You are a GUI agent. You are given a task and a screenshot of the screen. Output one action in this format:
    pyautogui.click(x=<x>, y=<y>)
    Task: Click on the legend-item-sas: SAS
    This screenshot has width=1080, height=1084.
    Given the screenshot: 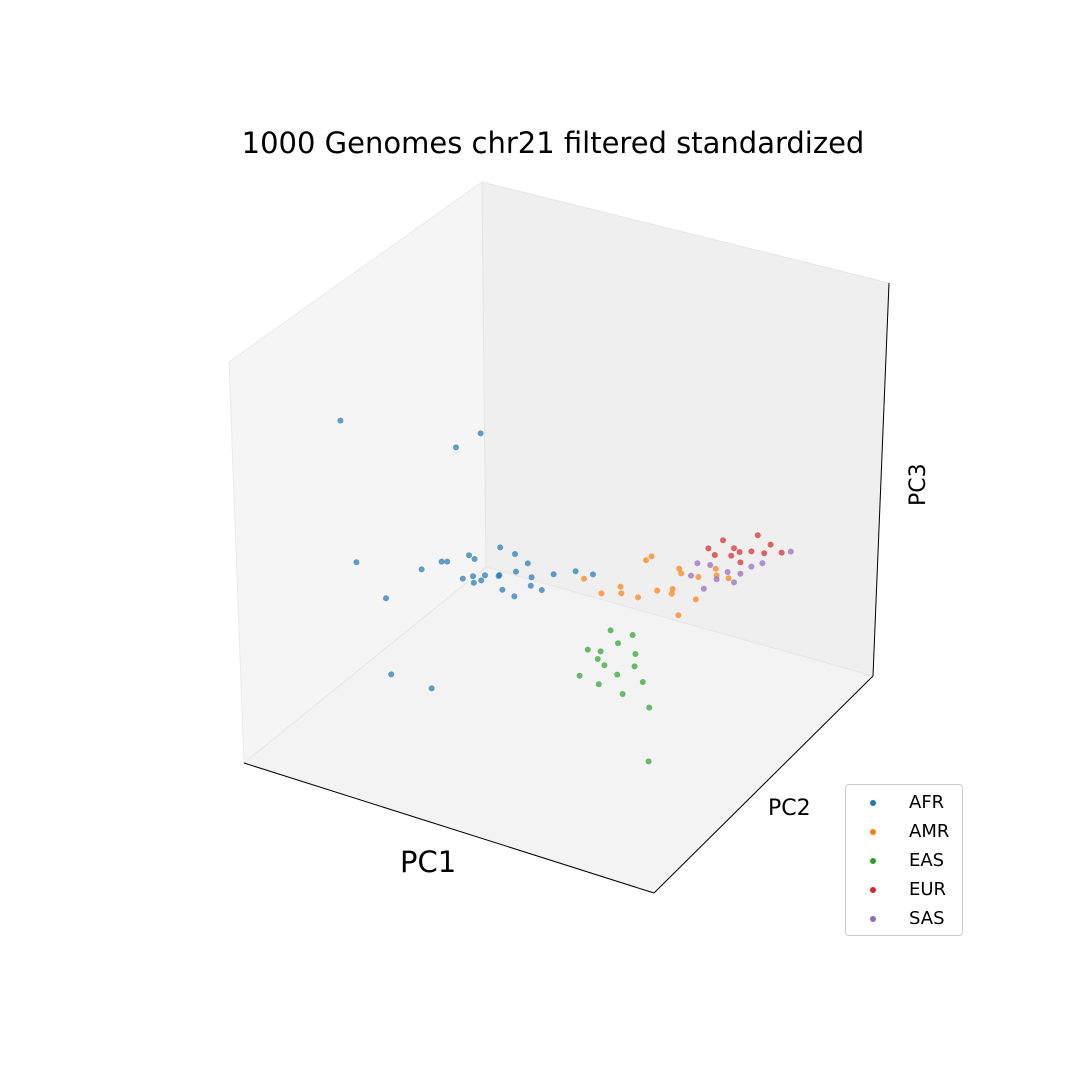 What is the action you would take?
    pyautogui.click(x=904, y=919)
    